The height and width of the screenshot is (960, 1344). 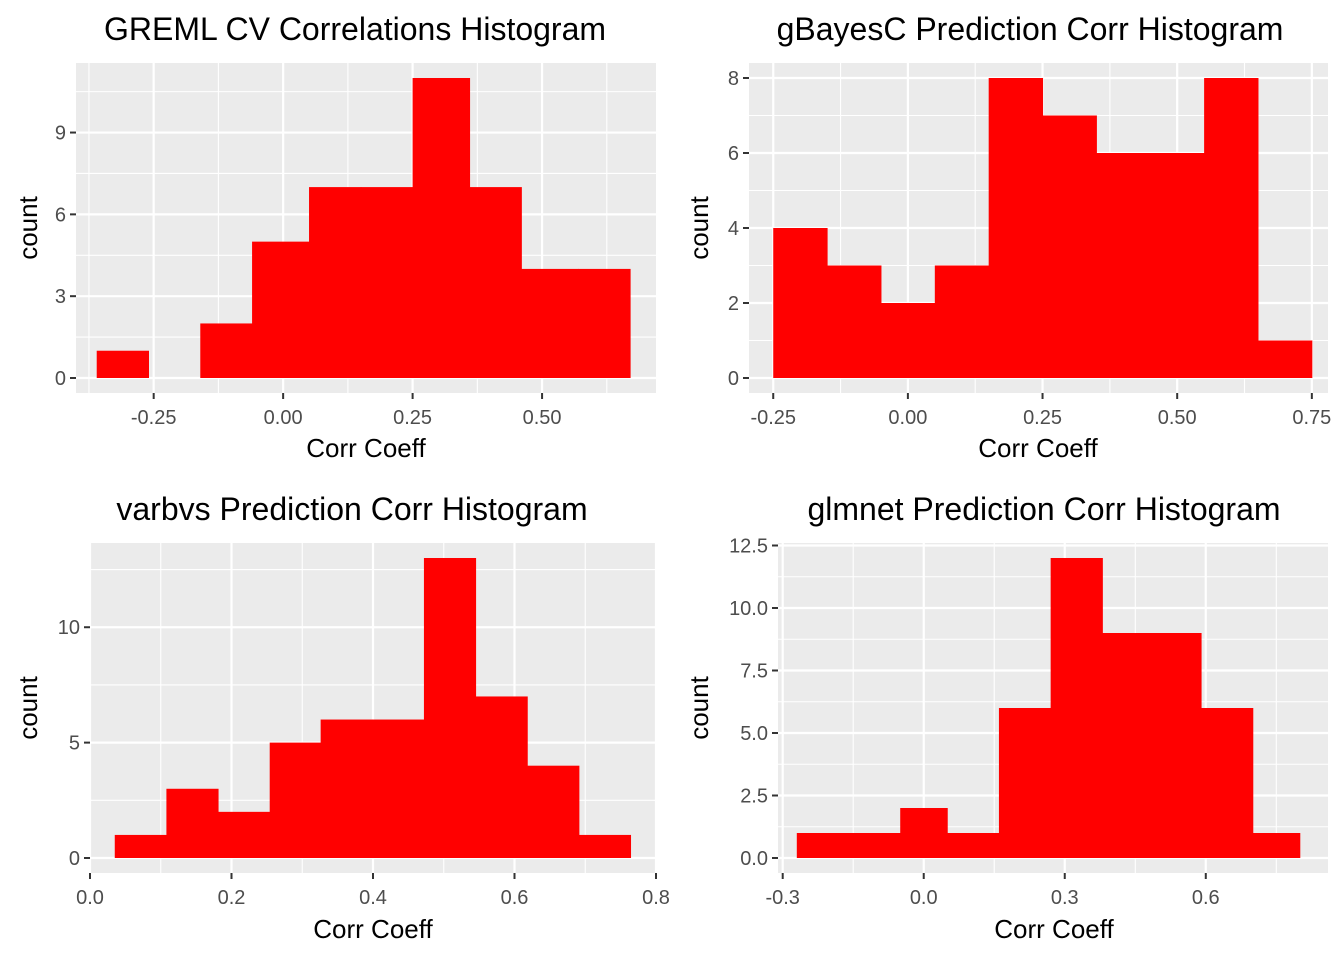 What do you see at coordinates (351, 509) in the screenshot?
I see `chart-title: varbvs Prediction Corr Histogram` at bounding box center [351, 509].